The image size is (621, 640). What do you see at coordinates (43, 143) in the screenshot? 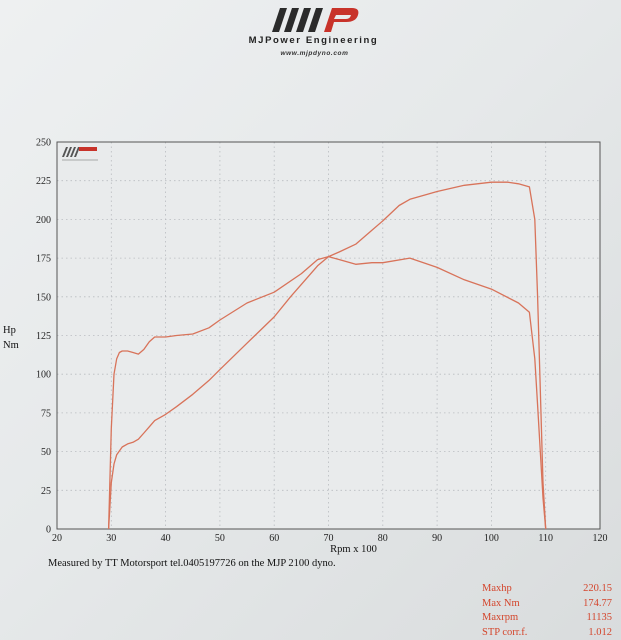
I see `y-tick-label: 250` at bounding box center [43, 143].